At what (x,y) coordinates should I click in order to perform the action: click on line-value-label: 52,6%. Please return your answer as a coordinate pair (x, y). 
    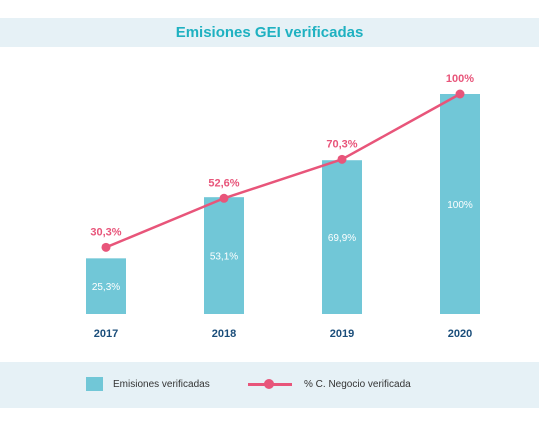
    Looking at the image, I should click on (223, 183).